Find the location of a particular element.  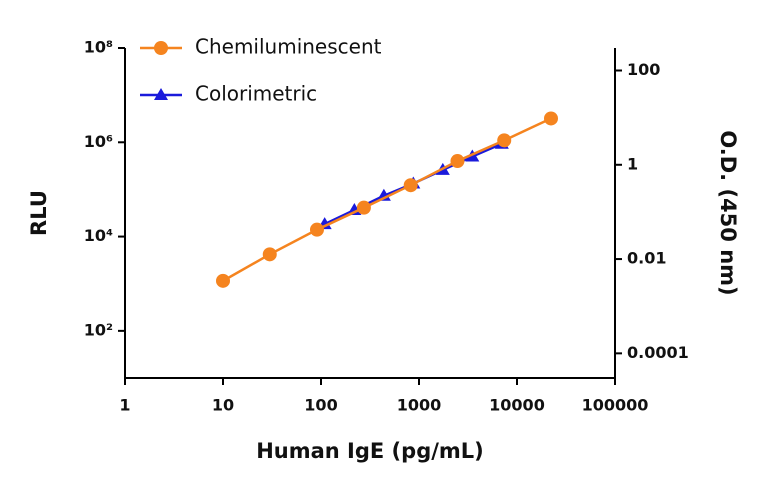

x-tick-label: 1000 is located at coordinates (419, 405).